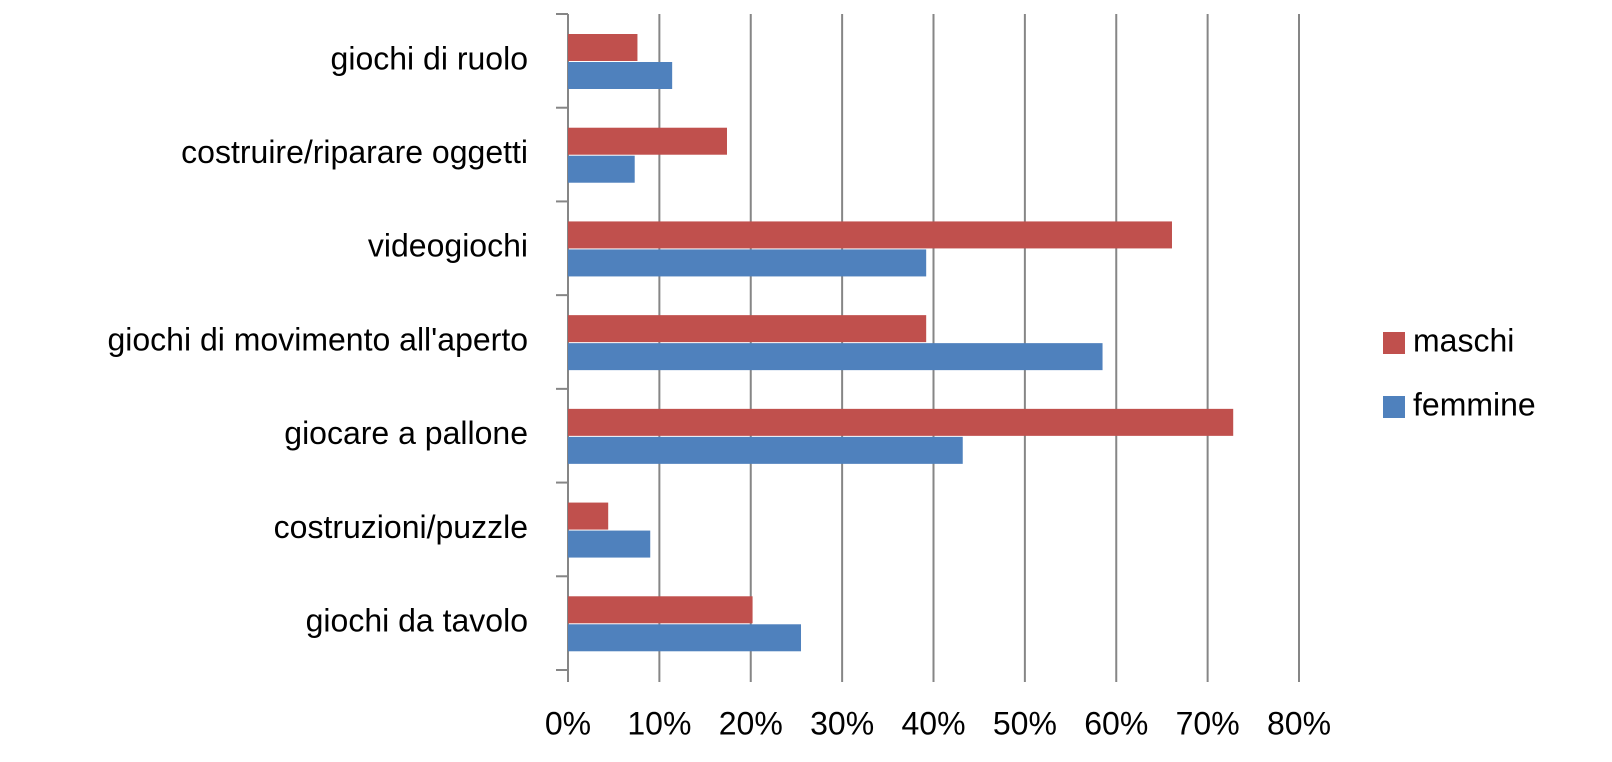 The image size is (1612, 762). Describe the element at coordinates (1299, 723) in the screenshot. I see `x-tick-label: 80%` at that location.